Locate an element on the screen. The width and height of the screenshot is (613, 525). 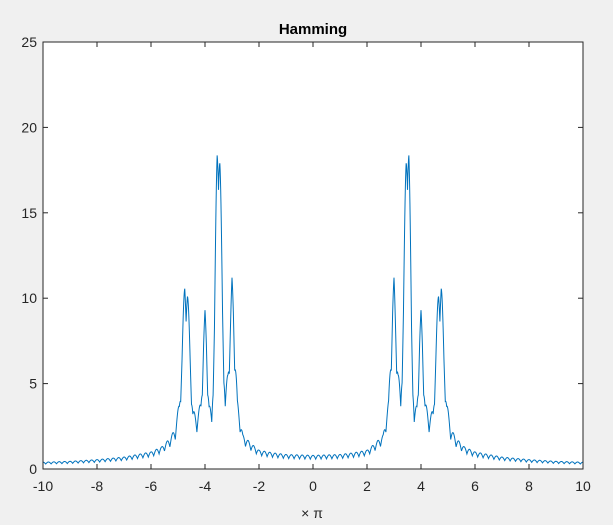
y-tick-label: 5 is located at coordinates (33, 384).